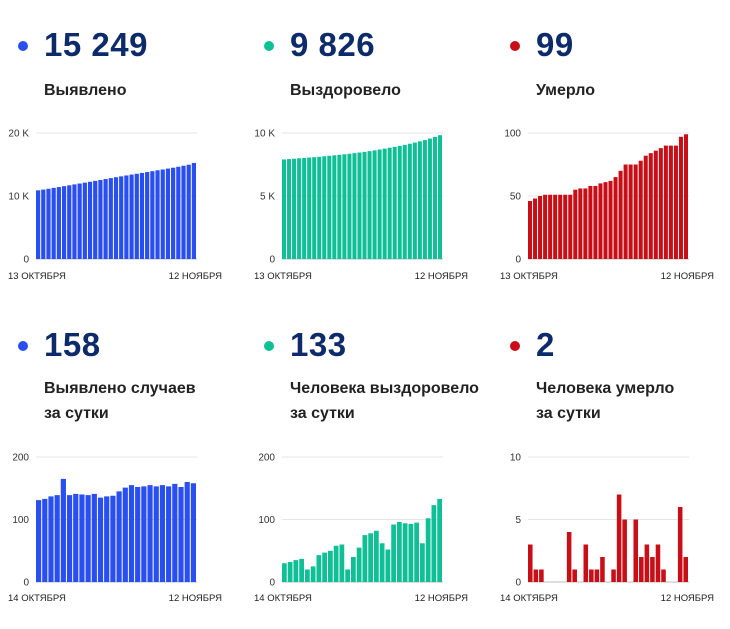 The width and height of the screenshot is (730, 629). Describe the element at coordinates (607, 206) in the screenshot. I see `chart-cumulative-deaths: 0 50 100 13 ОКТЯБРЯ 12 НОЯБРЯ` at that location.